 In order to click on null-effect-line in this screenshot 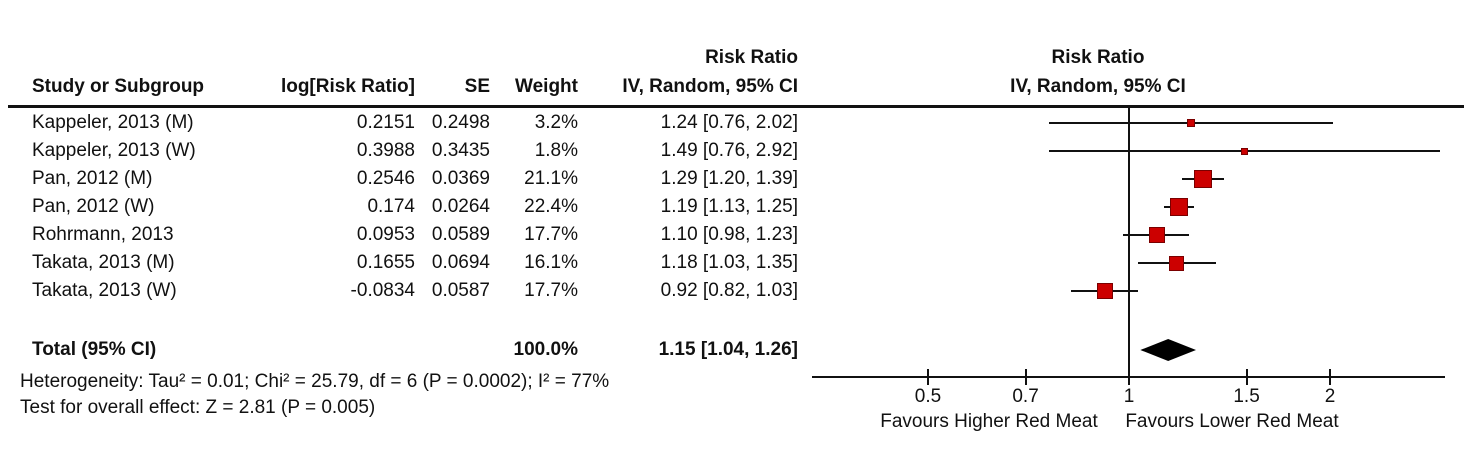, I will do `click(1129, 243)`.